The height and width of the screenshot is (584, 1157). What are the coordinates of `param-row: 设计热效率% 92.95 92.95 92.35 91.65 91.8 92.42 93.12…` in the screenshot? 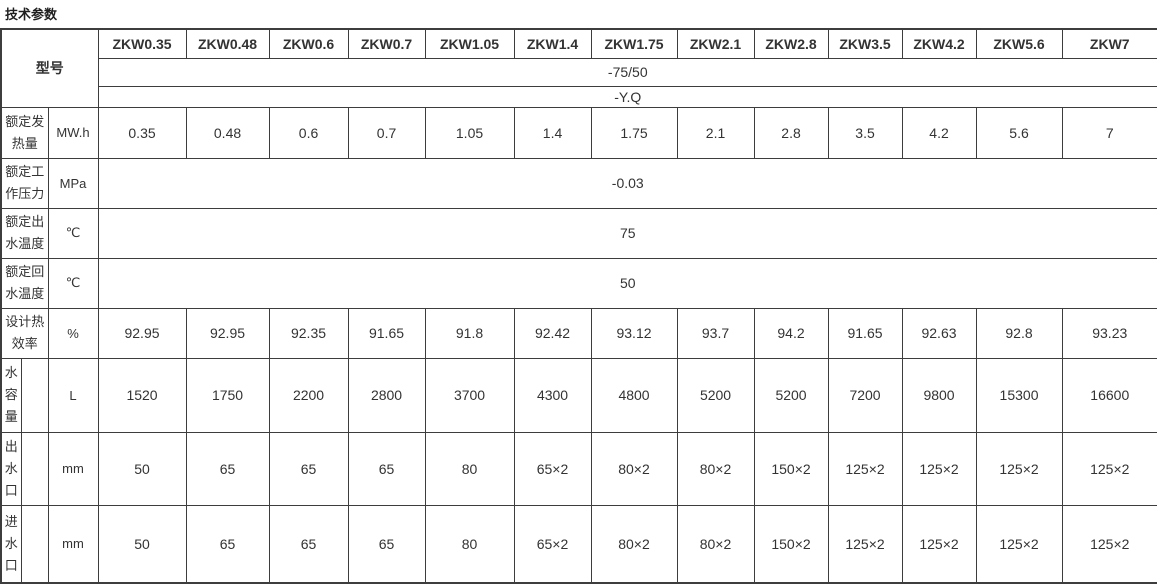 It's located at (578, 333).